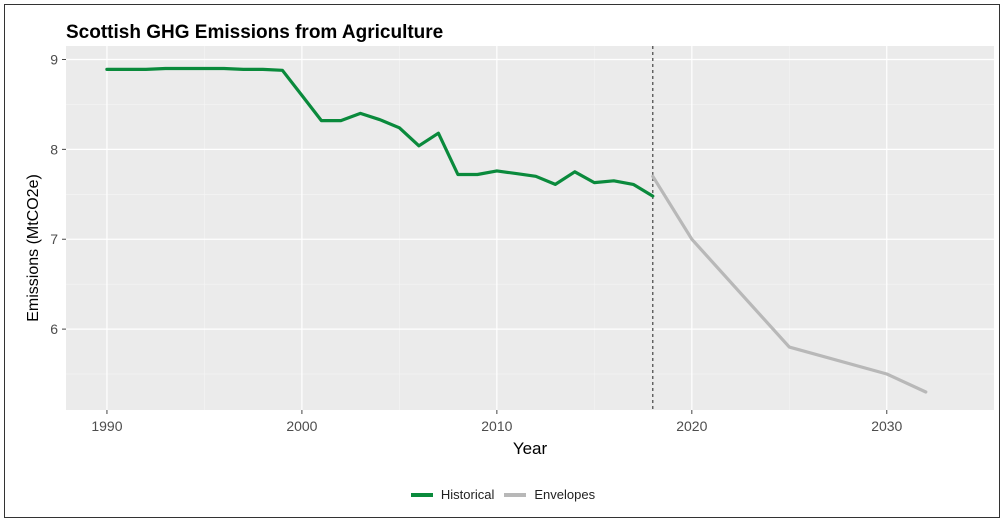 The image size is (1006, 520). What do you see at coordinates (496, 426) in the screenshot?
I see `x-tick-label: 2010` at bounding box center [496, 426].